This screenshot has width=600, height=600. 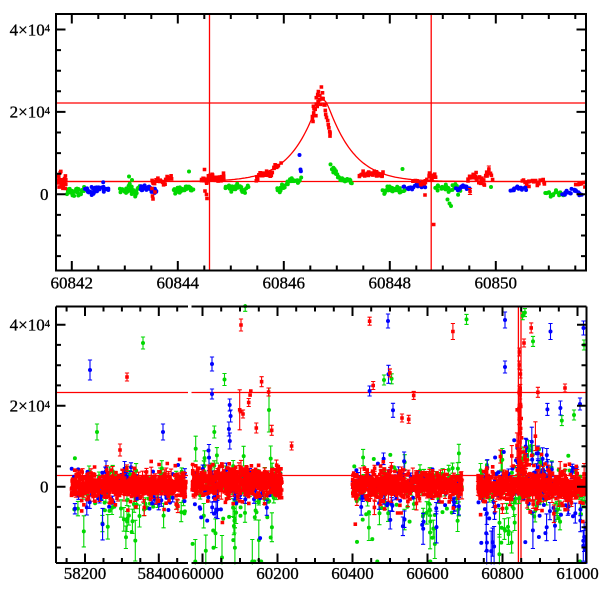 I want to click on svg-text: 60846, so click(x=284, y=283).